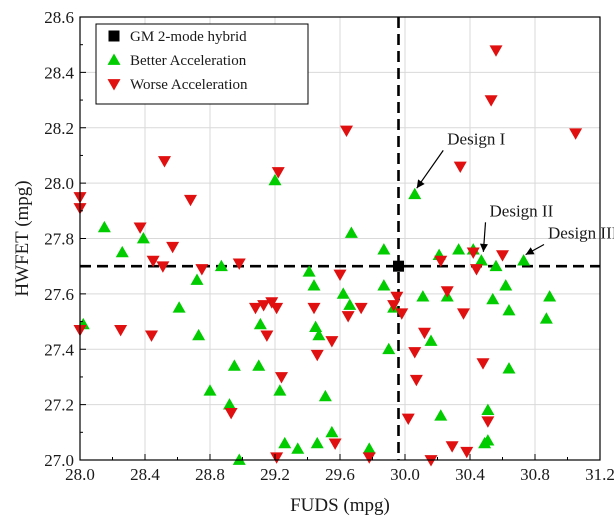 The width and height of the screenshot is (614, 526). I want to click on y-tick-label: 27.8, so click(59, 239).